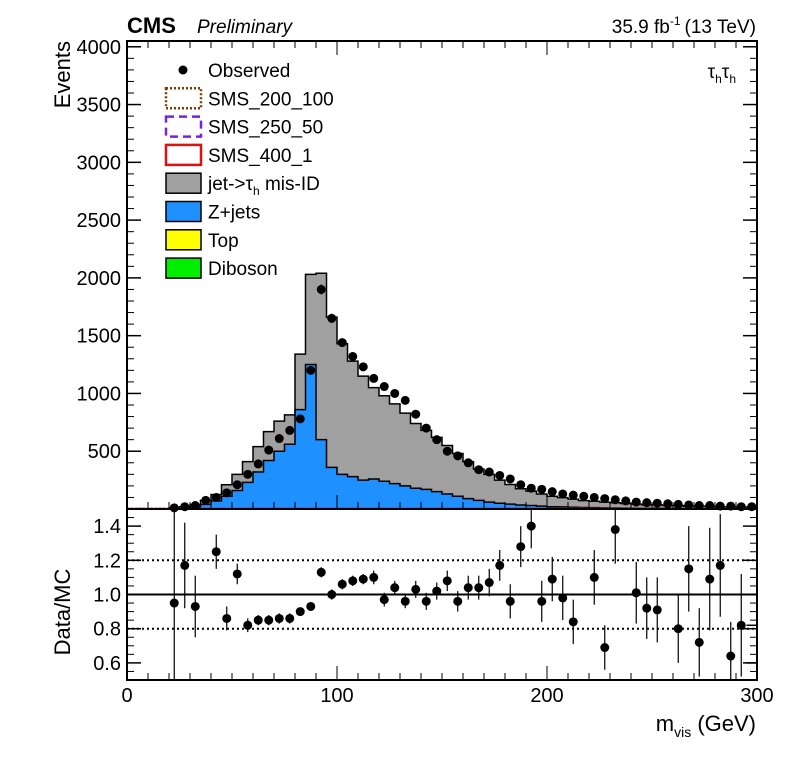 The width and height of the screenshot is (798, 778). What do you see at coordinates (720, 27) in the screenshot?
I see `lumi-energy: (13 TeV)` at bounding box center [720, 27].